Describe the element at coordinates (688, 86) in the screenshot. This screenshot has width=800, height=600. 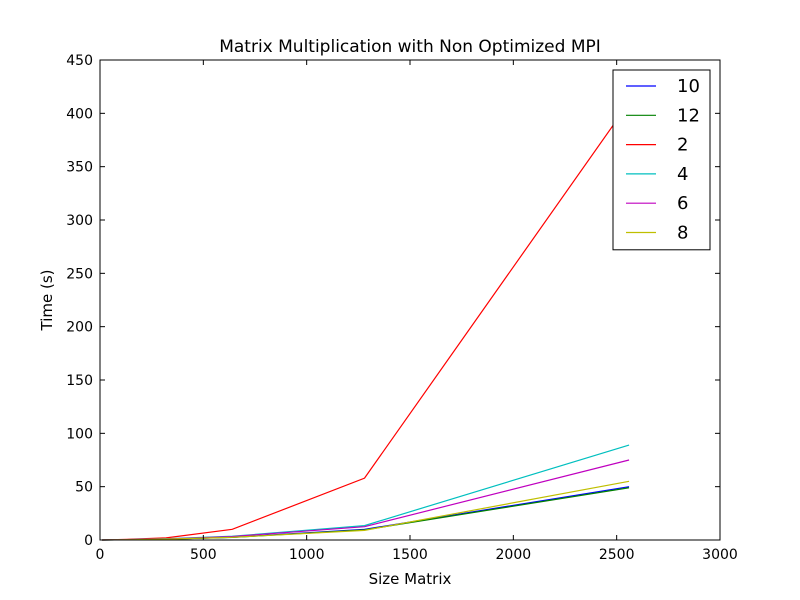
I see `legend-label-10: 10` at that location.